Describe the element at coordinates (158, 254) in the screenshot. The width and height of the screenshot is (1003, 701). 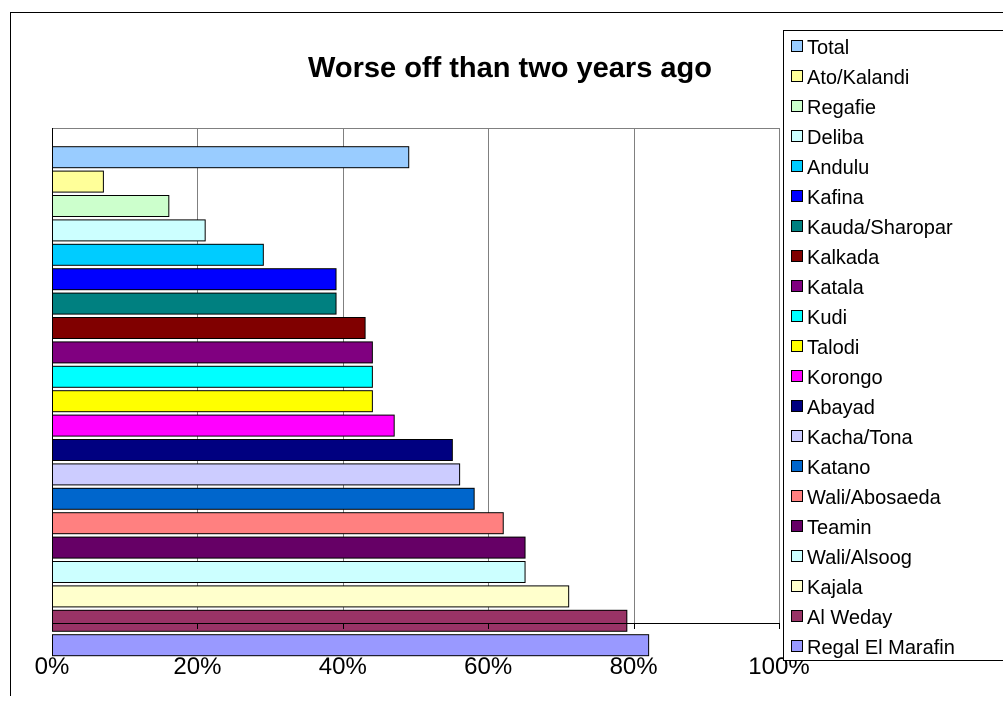
I see `bar-andulu` at that location.